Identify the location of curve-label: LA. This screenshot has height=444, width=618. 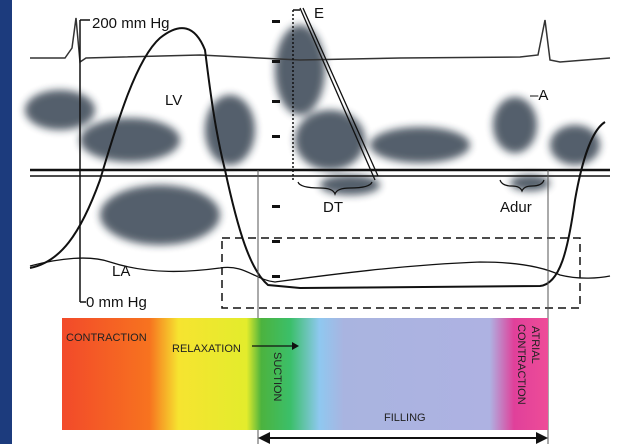
(121, 271).